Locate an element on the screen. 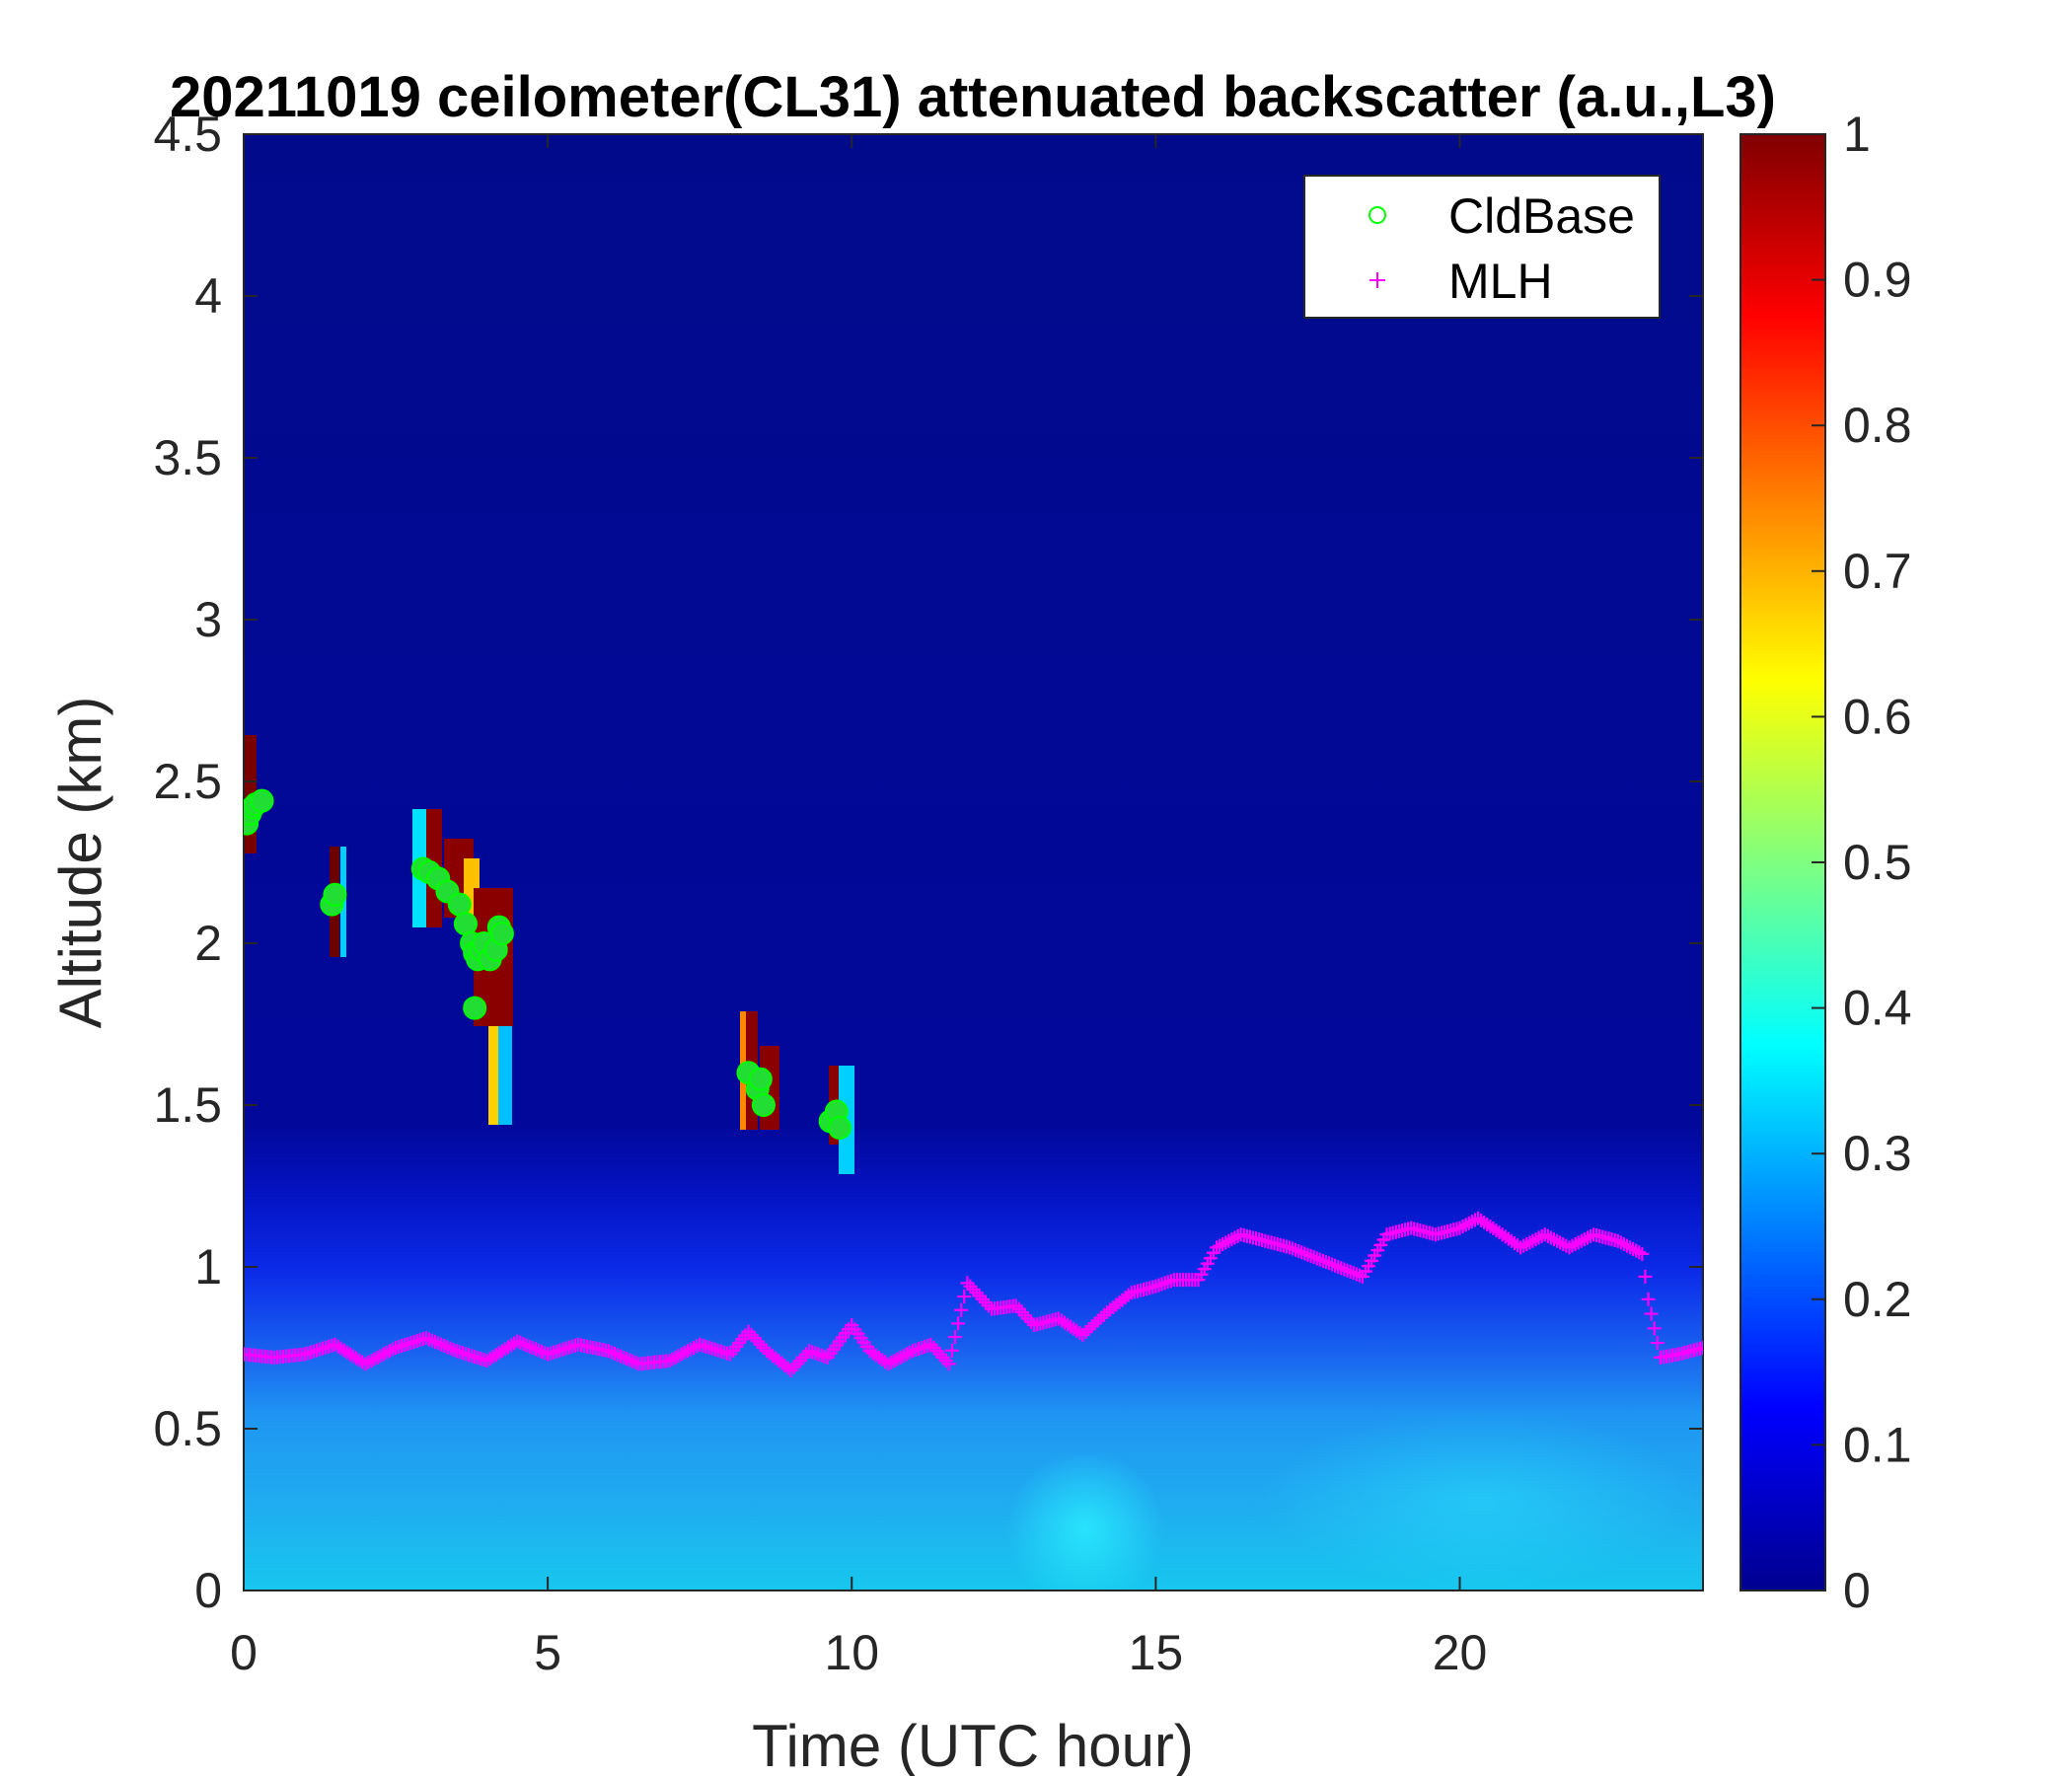 The image size is (2072, 1776). colorbar-tick-label: 0 is located at coordinates (1857, 1591).